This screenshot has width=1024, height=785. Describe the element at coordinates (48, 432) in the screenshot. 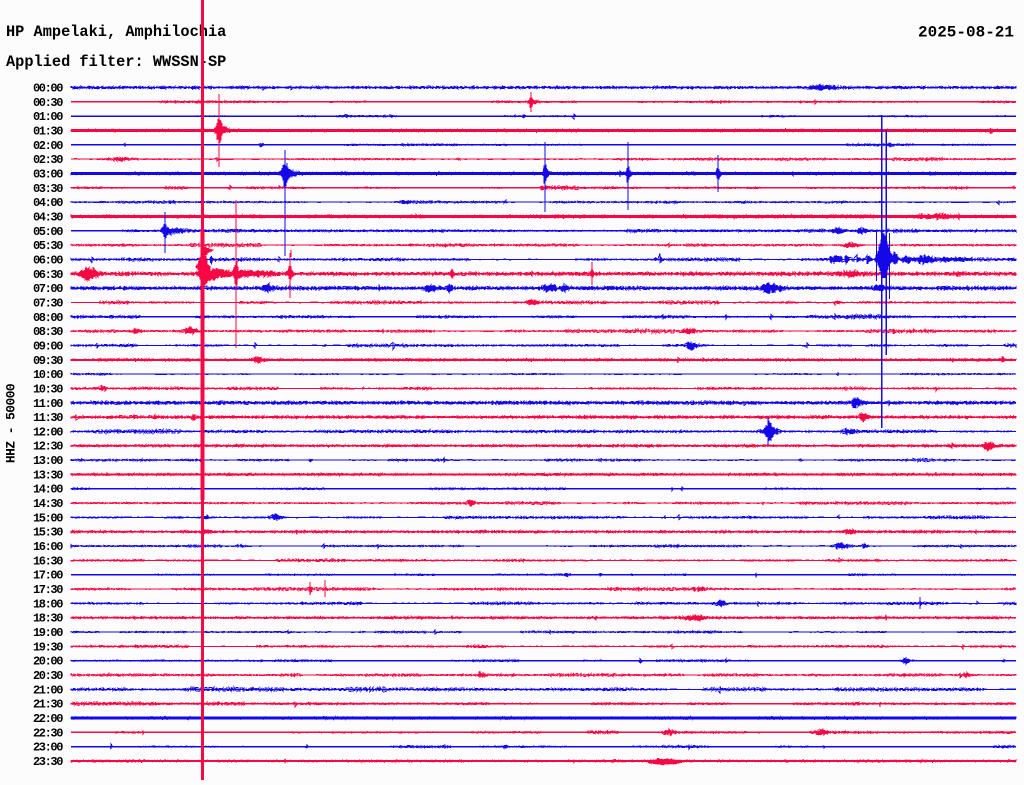

I see `svg-text: 12:00` at that location.